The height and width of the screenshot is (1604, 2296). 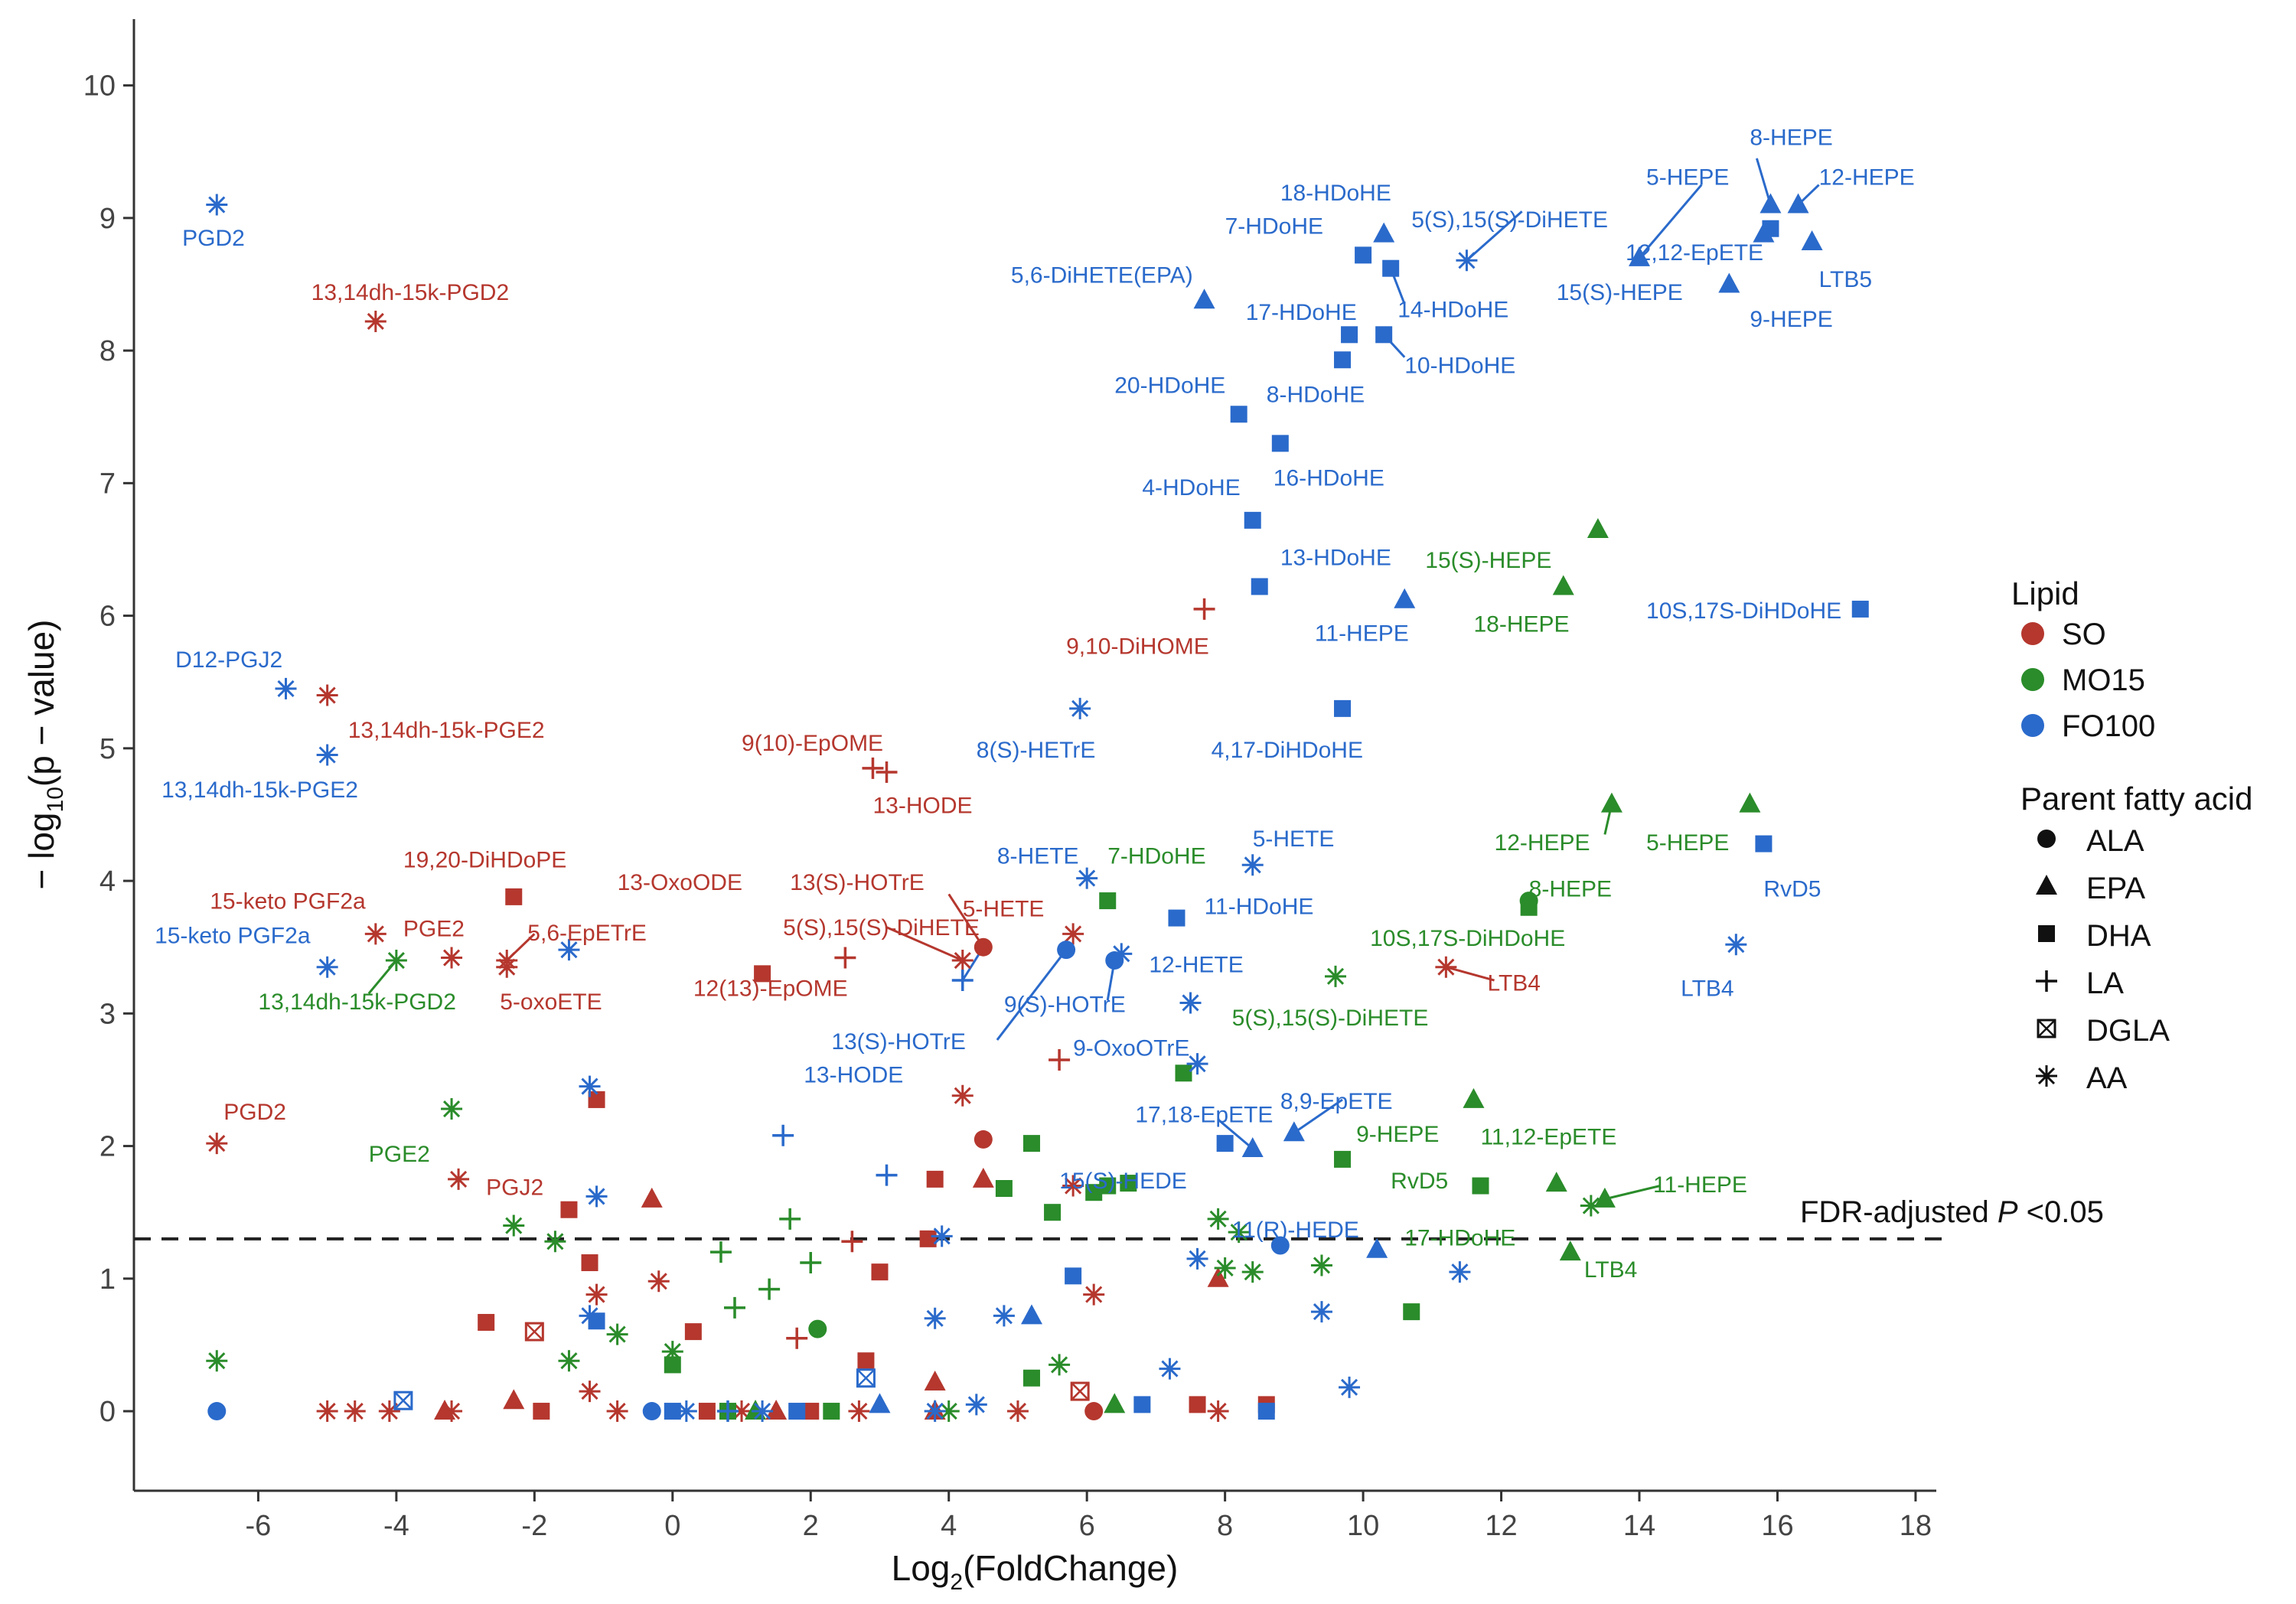 I want to click on point-mo15-plus, so click(x=811, y=1263).